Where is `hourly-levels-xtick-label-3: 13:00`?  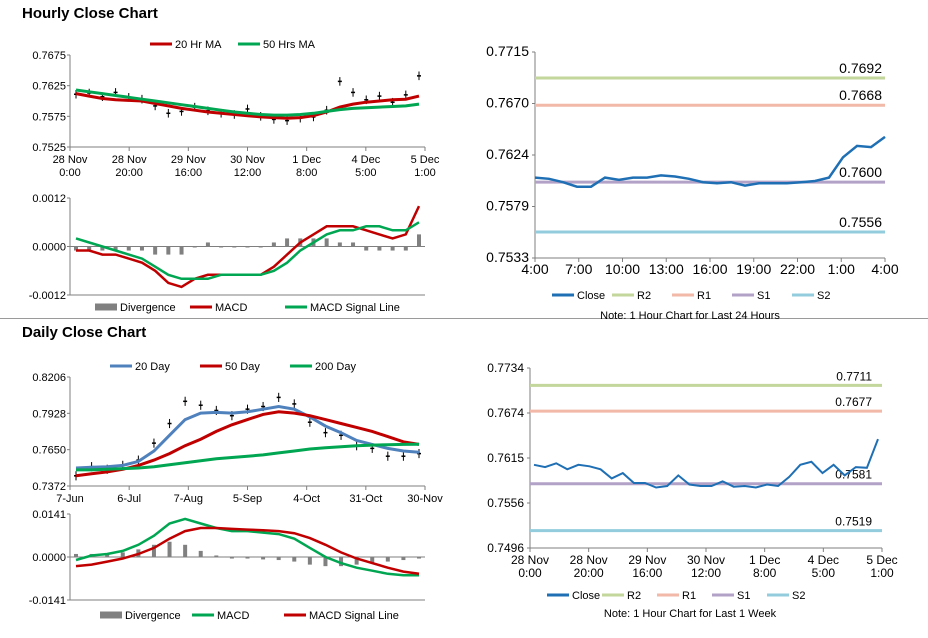
hourly-levels-xtick-label-3: 13:00 is located at coordinates (666, 269).